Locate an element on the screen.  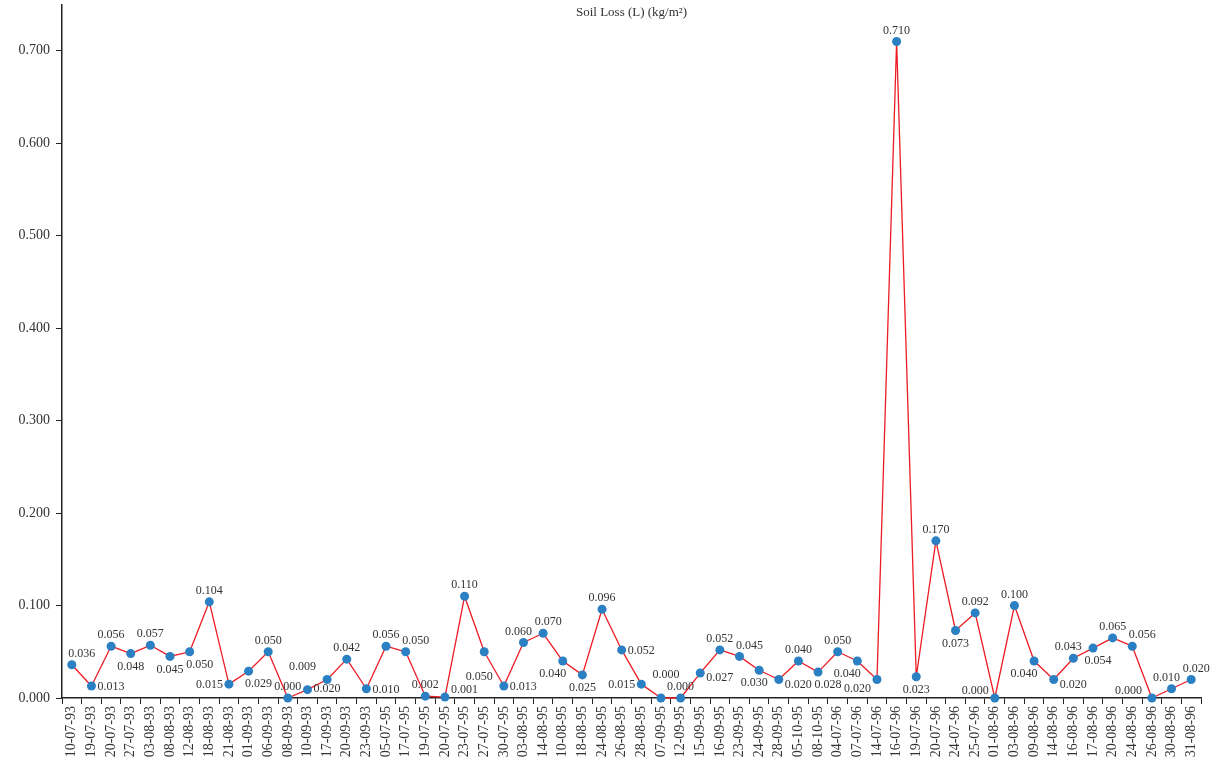
x-tick-label: 03-08-93 is located at coordinates (150, 732).